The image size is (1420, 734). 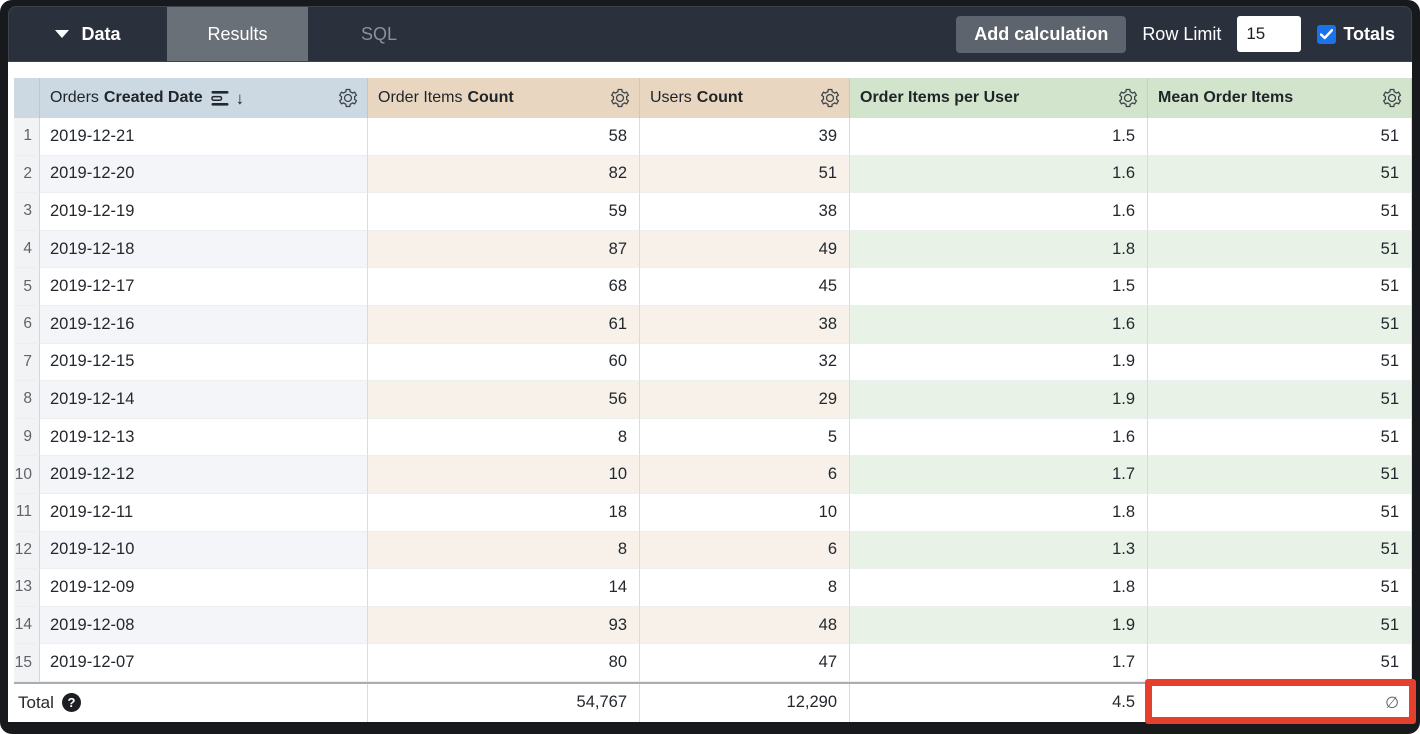 What do you see at coordinates (999, 98) in the screenshot?
I see `column-header-order-items-per-user: Order Items per User` at bounding box center [999, 98].